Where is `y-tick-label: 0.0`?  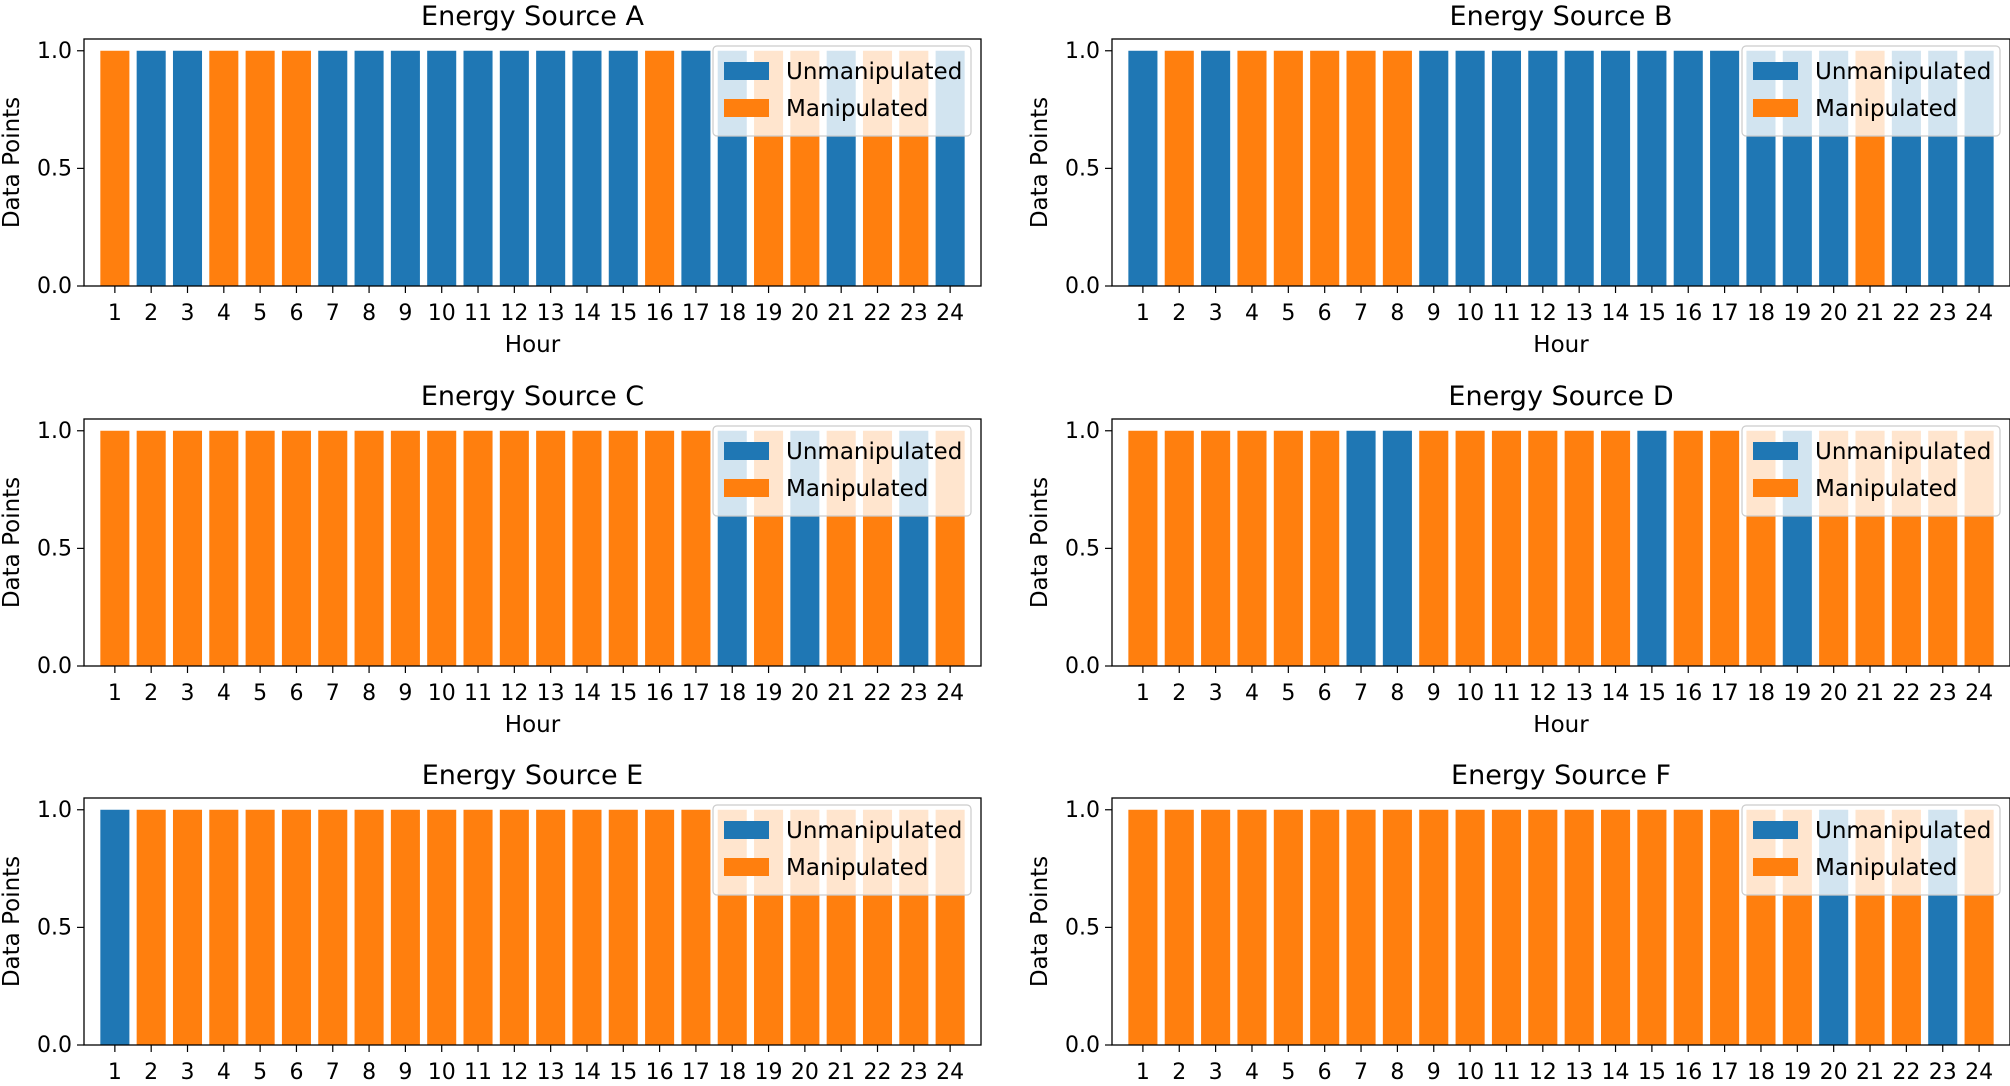
y-tick-label: 0.0 is located at coordinates (1082, 1045).